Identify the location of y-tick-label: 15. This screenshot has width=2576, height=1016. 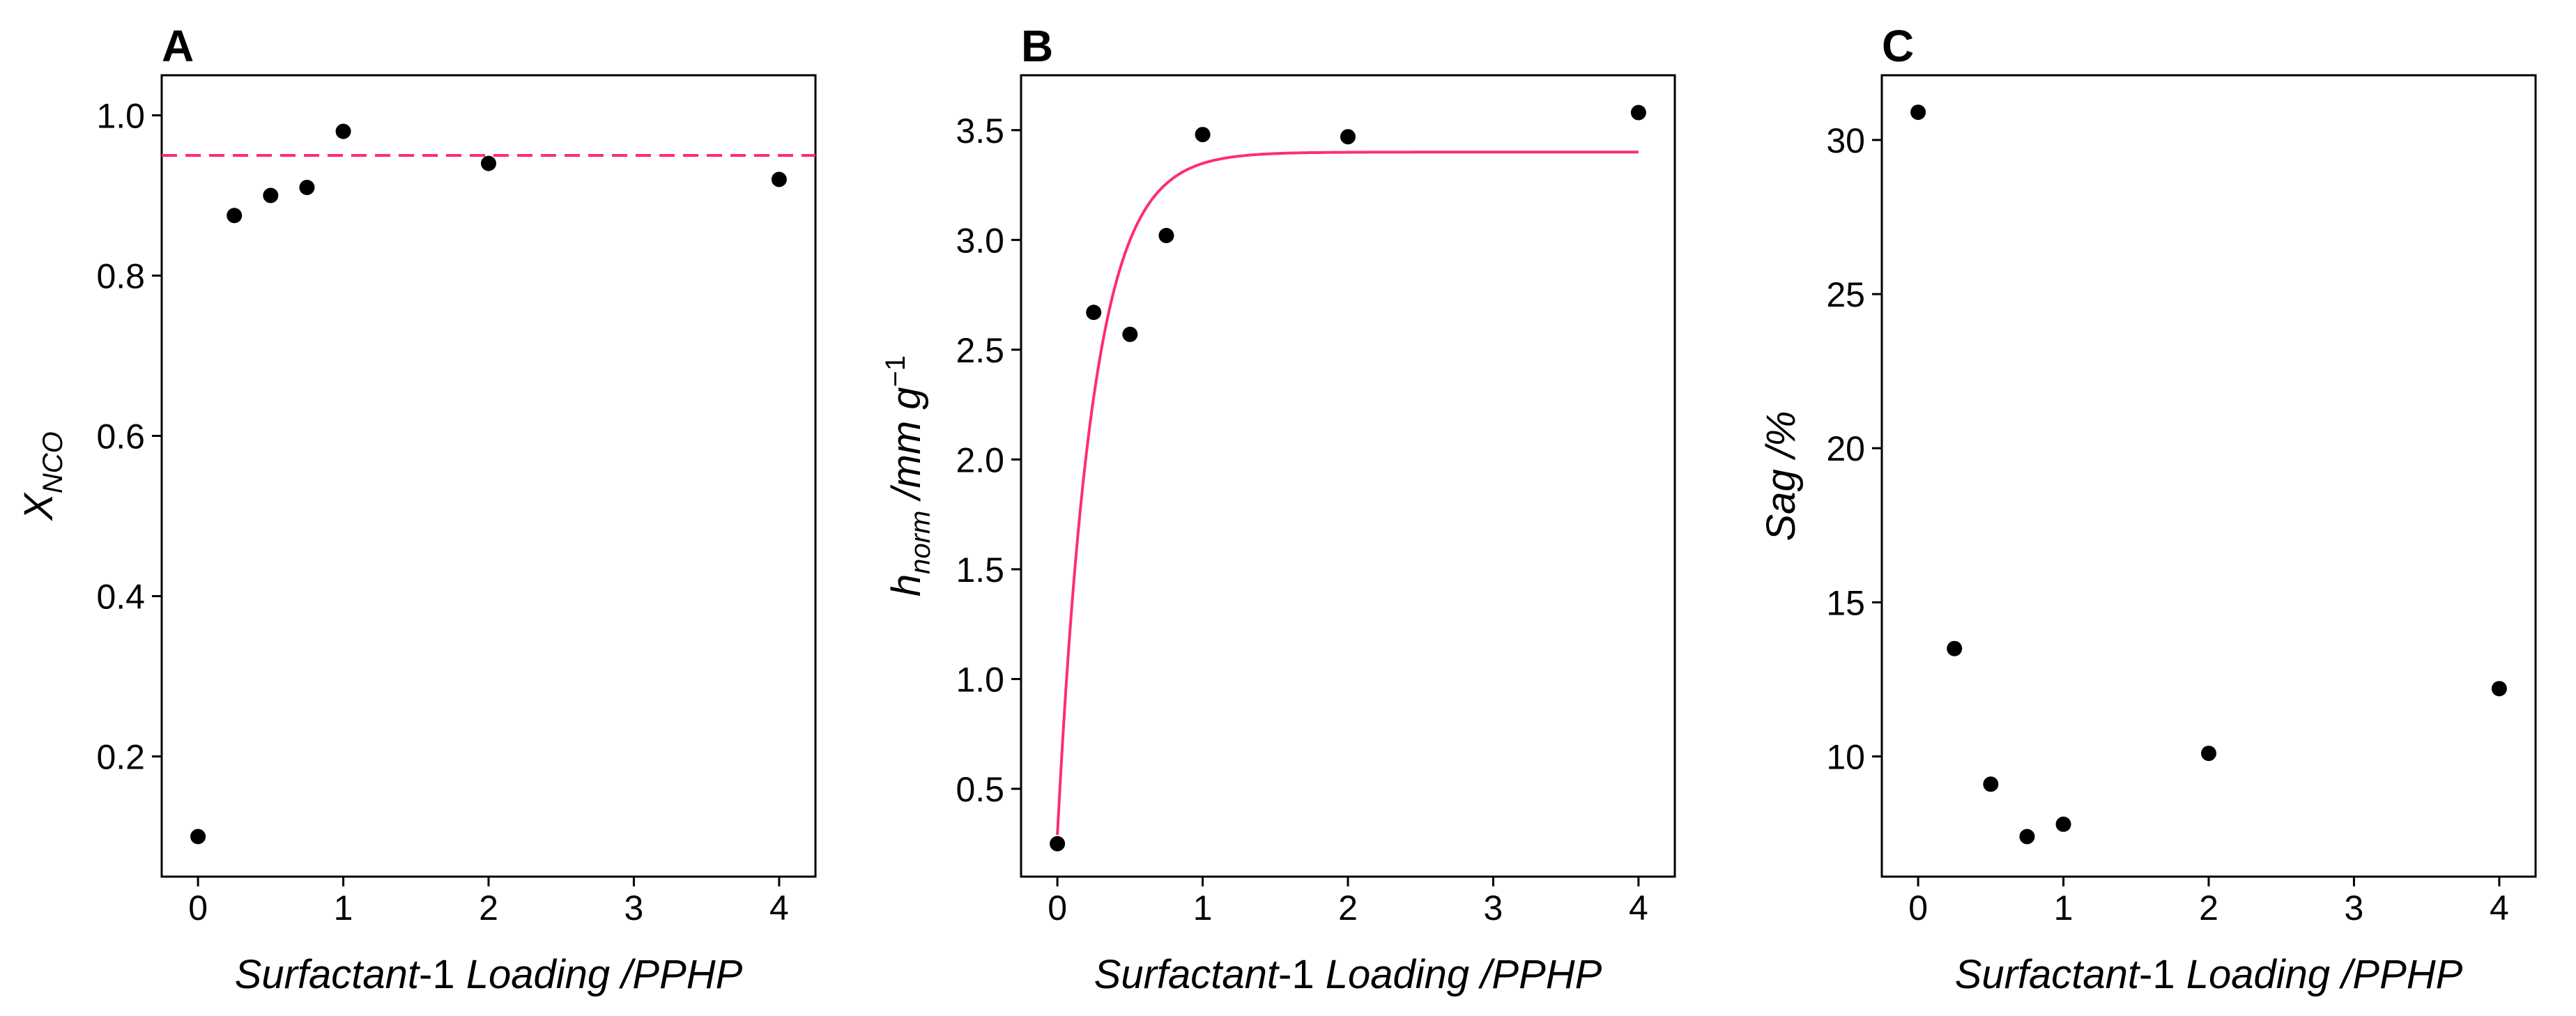
(1845, 602).